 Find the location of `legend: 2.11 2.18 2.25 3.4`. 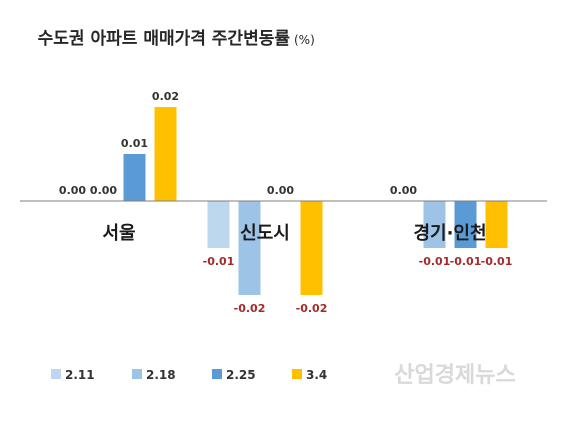

legend: 2.11 2.18 2.25 3.4 is located at coordinates (189, 375).